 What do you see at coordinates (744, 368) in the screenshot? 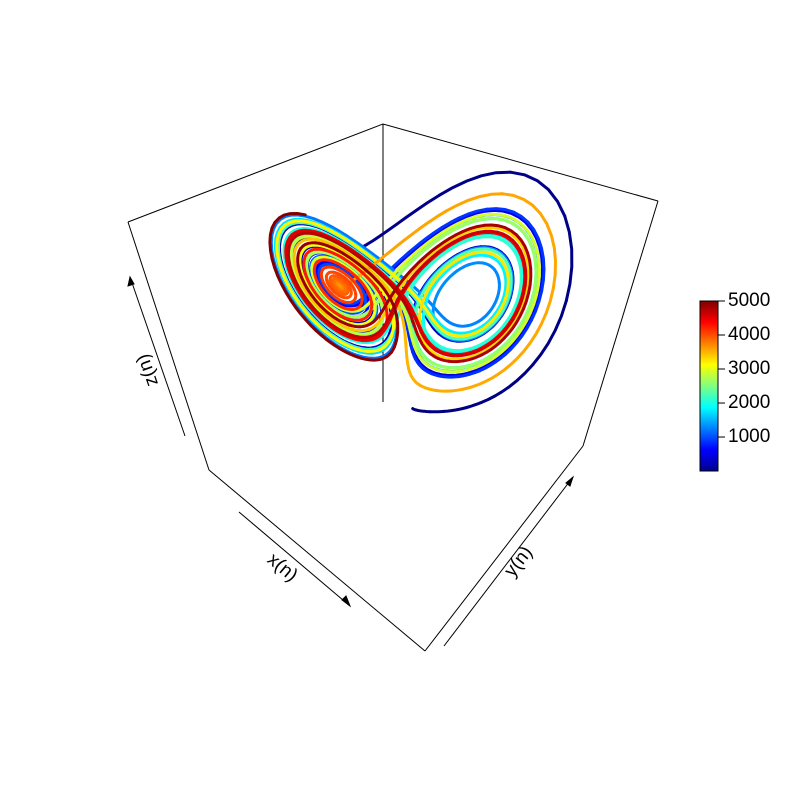
I see `color-bar-ticks: 1000 2000 3000 4000 5000` at bounding box center [744, 368].